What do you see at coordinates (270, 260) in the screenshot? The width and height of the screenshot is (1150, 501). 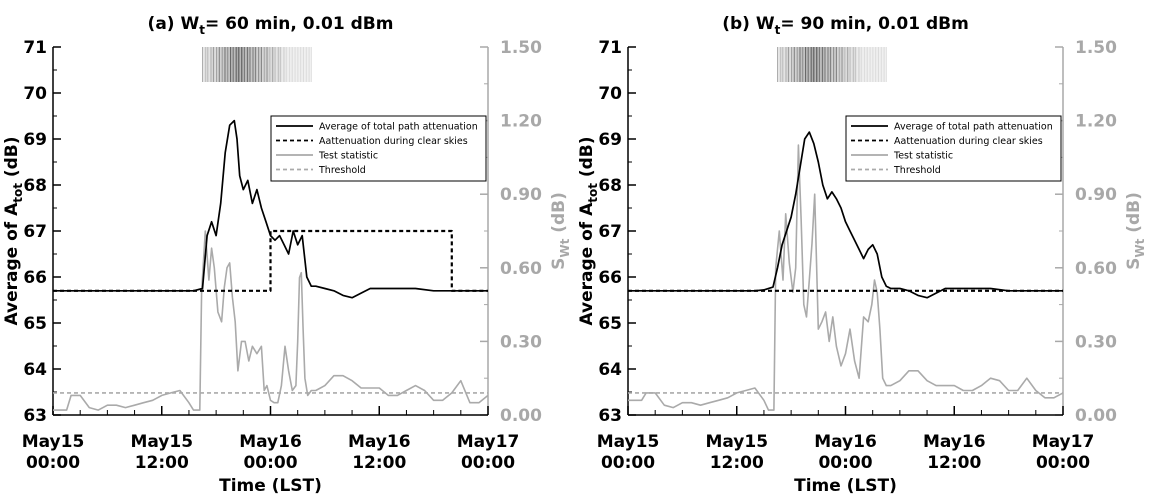 I see `series-clear-sky-attenuation` at bounding box center [270, 260].